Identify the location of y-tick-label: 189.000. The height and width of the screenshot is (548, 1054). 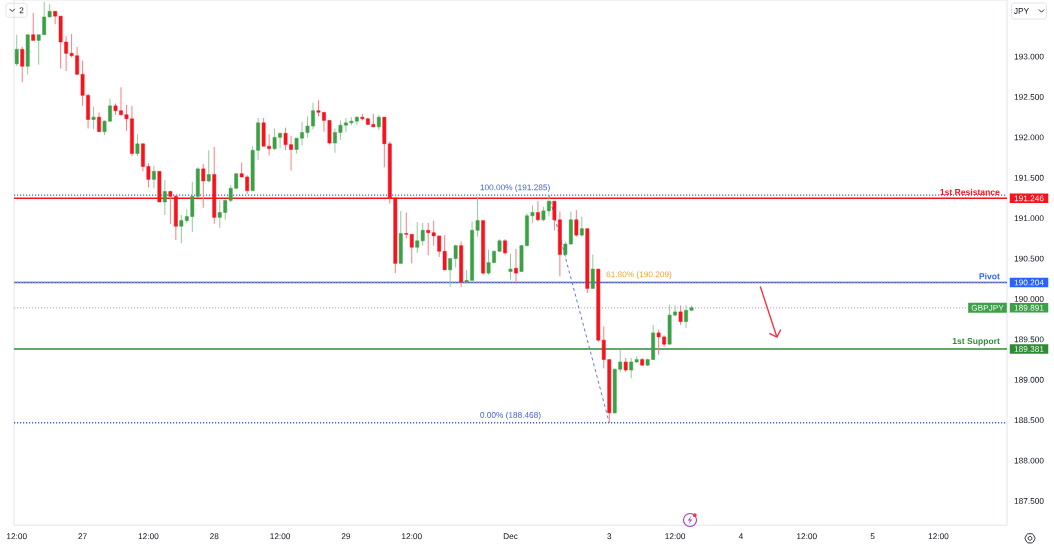
(1029, 379).